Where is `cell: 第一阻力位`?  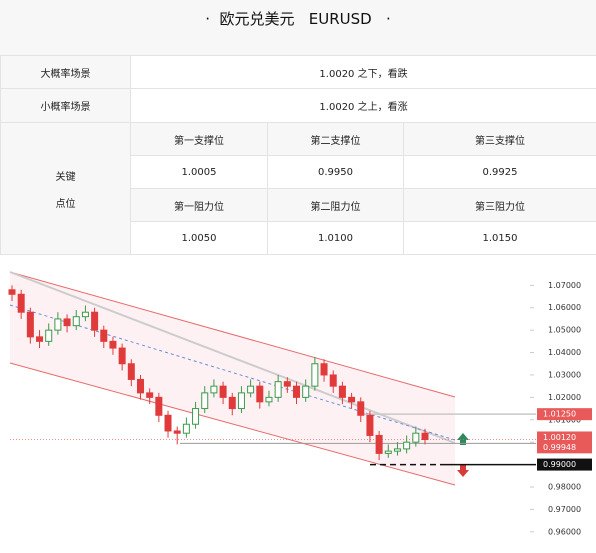 cell: 第一阻力位 is located at coordinates (199, 205).